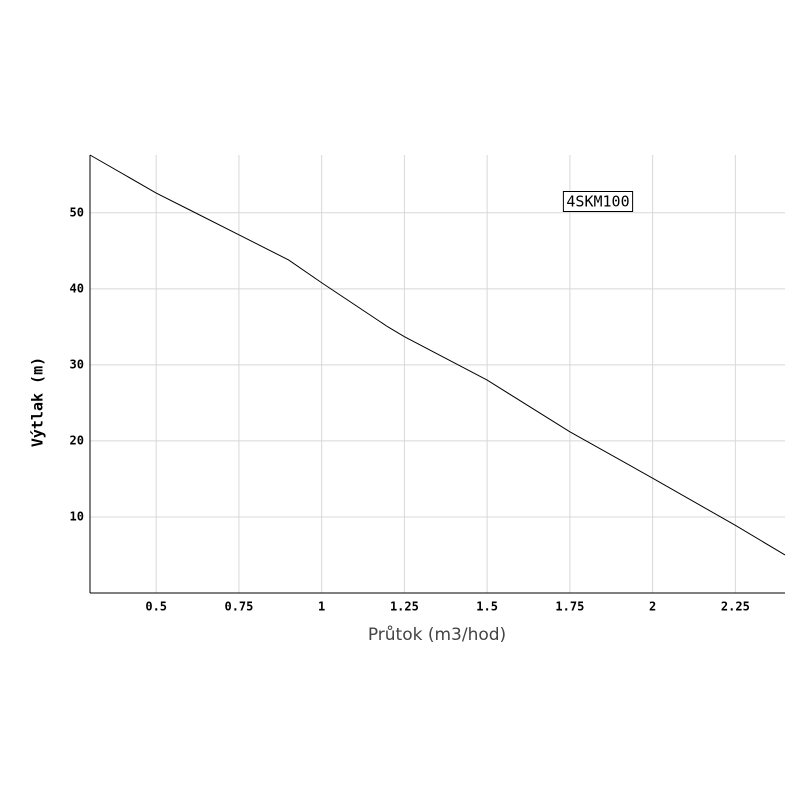  What do you see at coordinates (38, 402) in the screenshot?
I see `y-axis-label: Výtlak (m)` at bounding box center [38, 402].